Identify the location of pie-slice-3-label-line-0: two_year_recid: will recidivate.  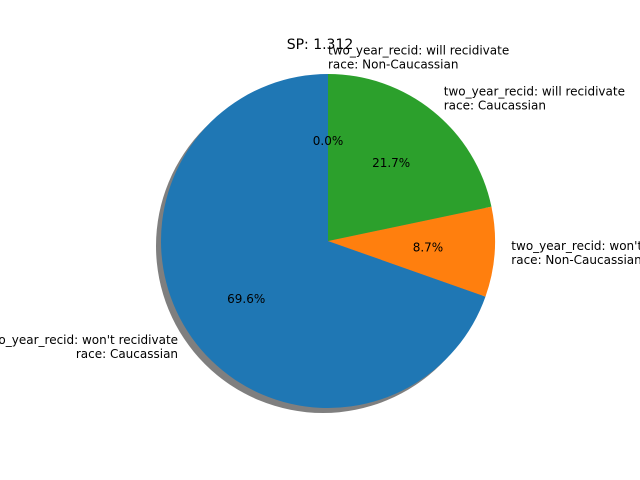
(418, 50).